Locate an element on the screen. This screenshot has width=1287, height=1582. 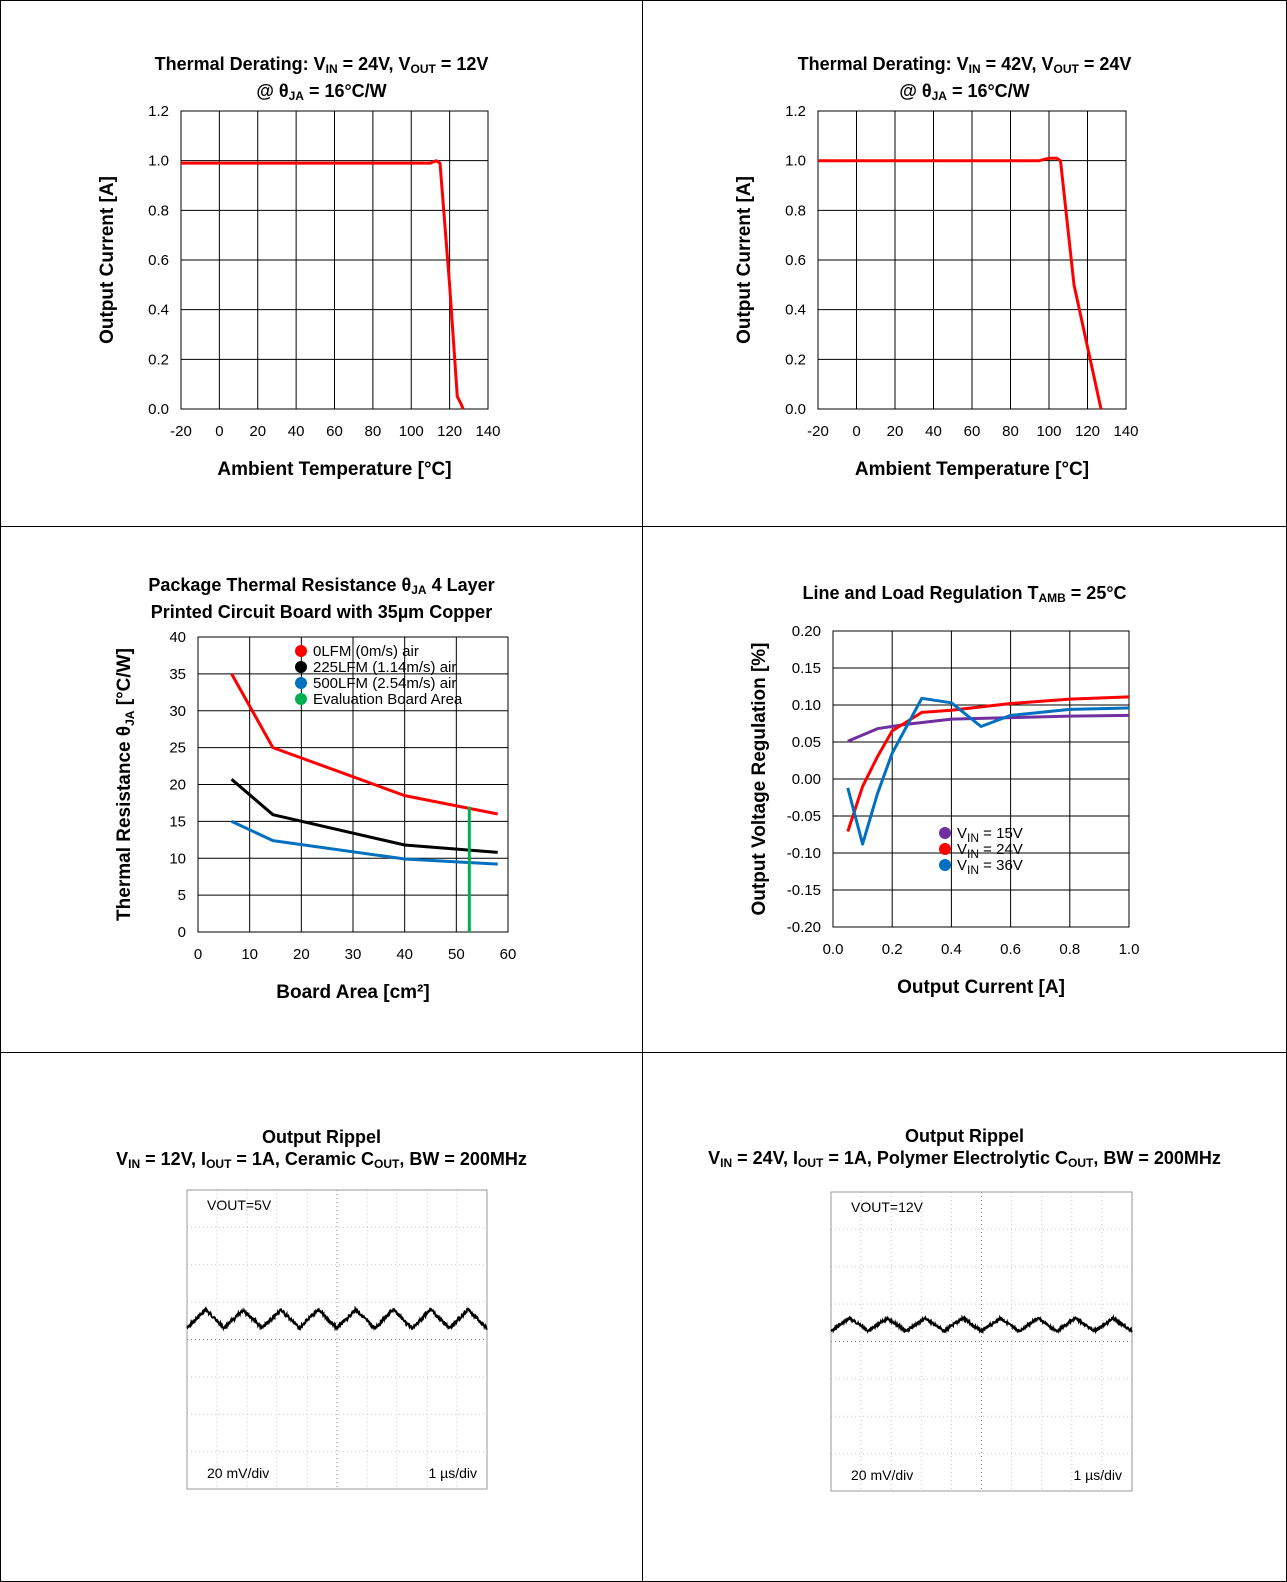
x-tick-label: 0.8 is located at coordinates (1069, 949).